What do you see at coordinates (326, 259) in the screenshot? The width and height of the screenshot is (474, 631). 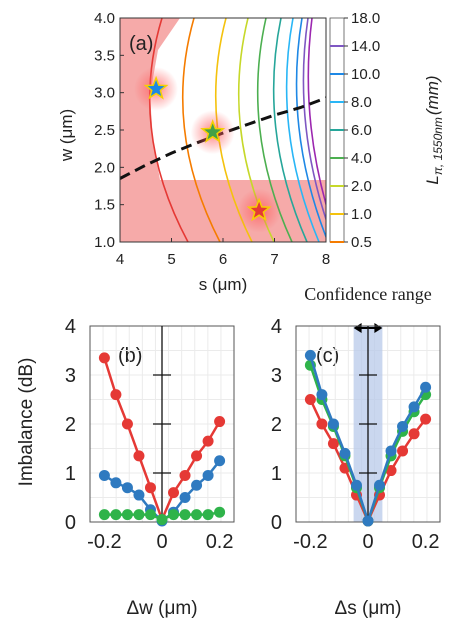 I see `panel-a-xtick-label: 8` at bounding box center [326, 259].